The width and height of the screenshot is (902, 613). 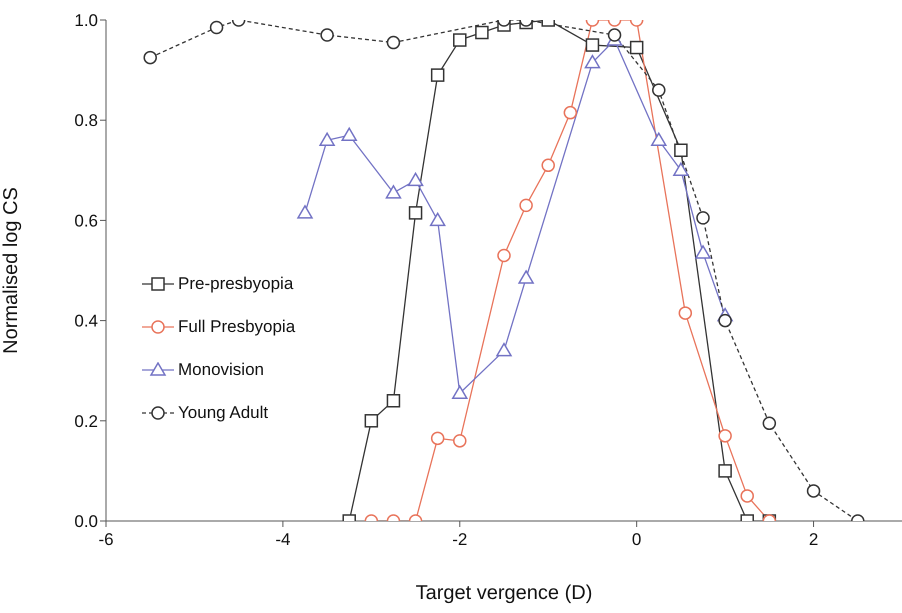 I want to click on x-tick-label: -6, so click(x=106, y=540).